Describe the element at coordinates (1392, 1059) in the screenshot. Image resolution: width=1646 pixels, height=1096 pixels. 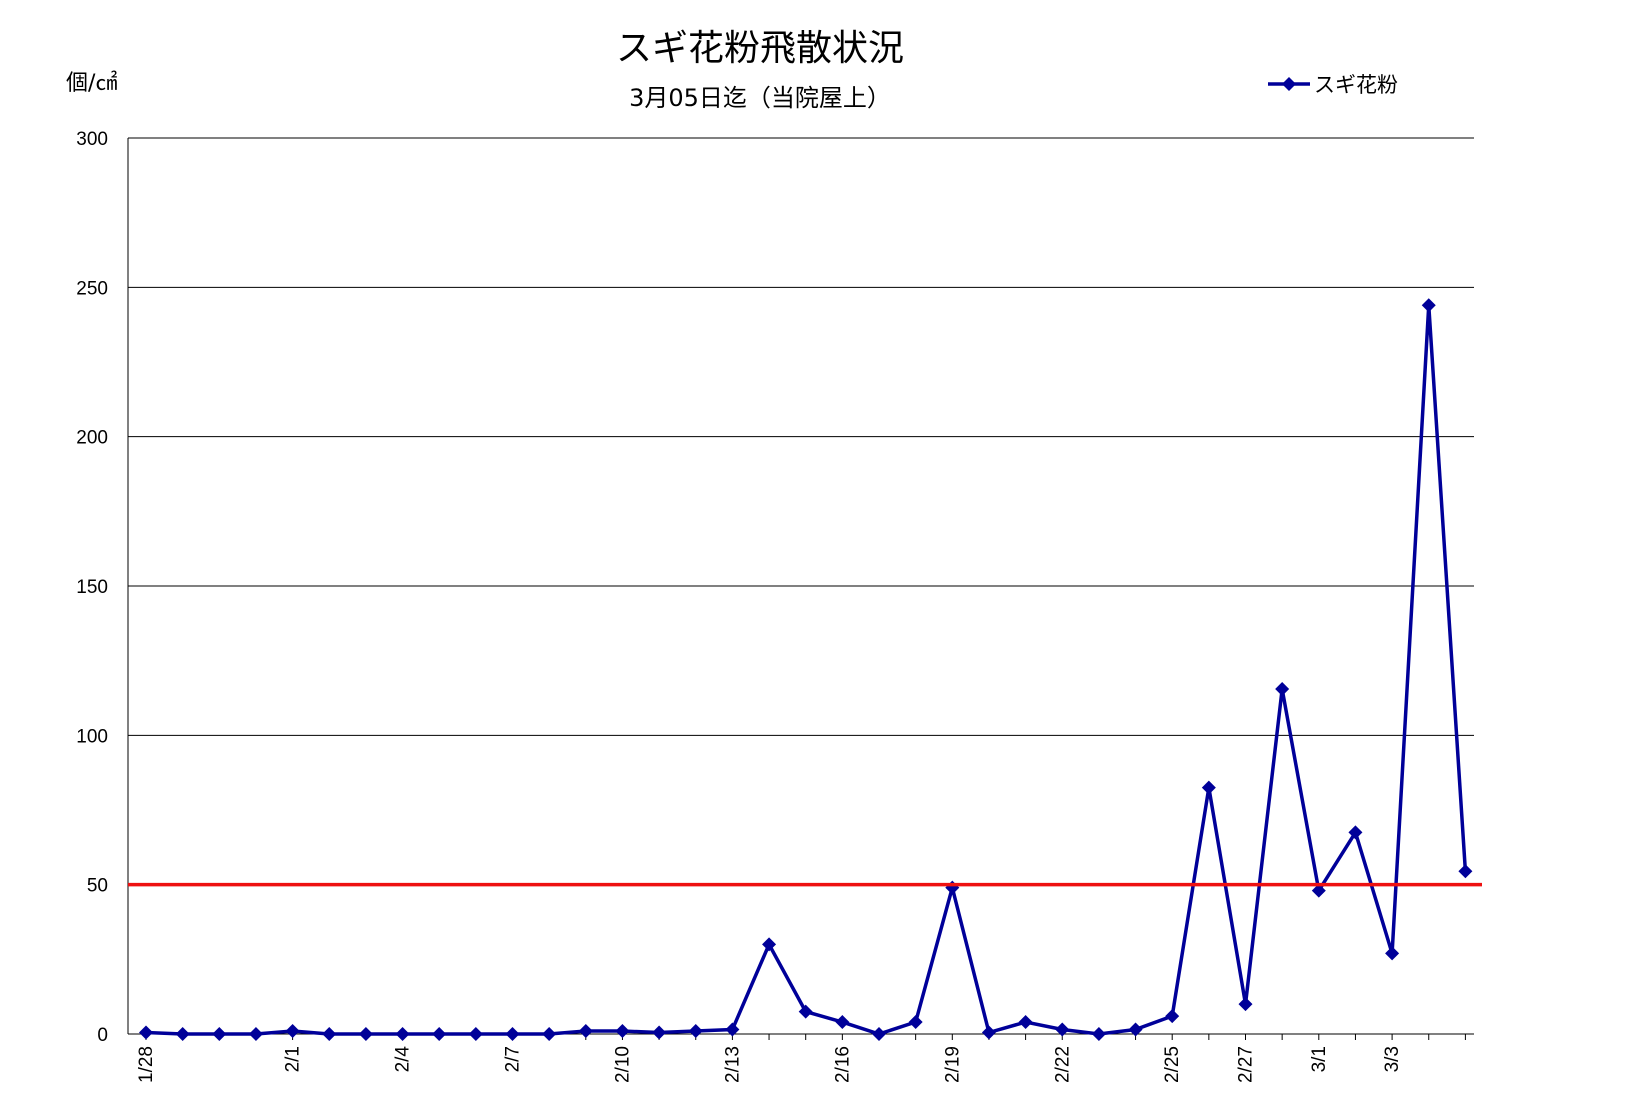
I see `x-tick-label: 3/3` at that location.